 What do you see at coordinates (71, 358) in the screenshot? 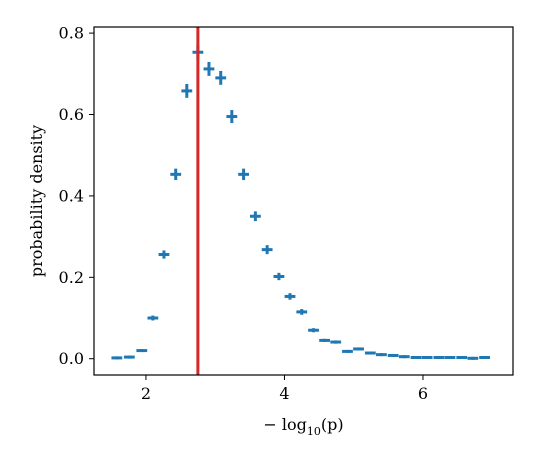
I see `y-tick-label: 0.0` at bounding box center [71, 358].